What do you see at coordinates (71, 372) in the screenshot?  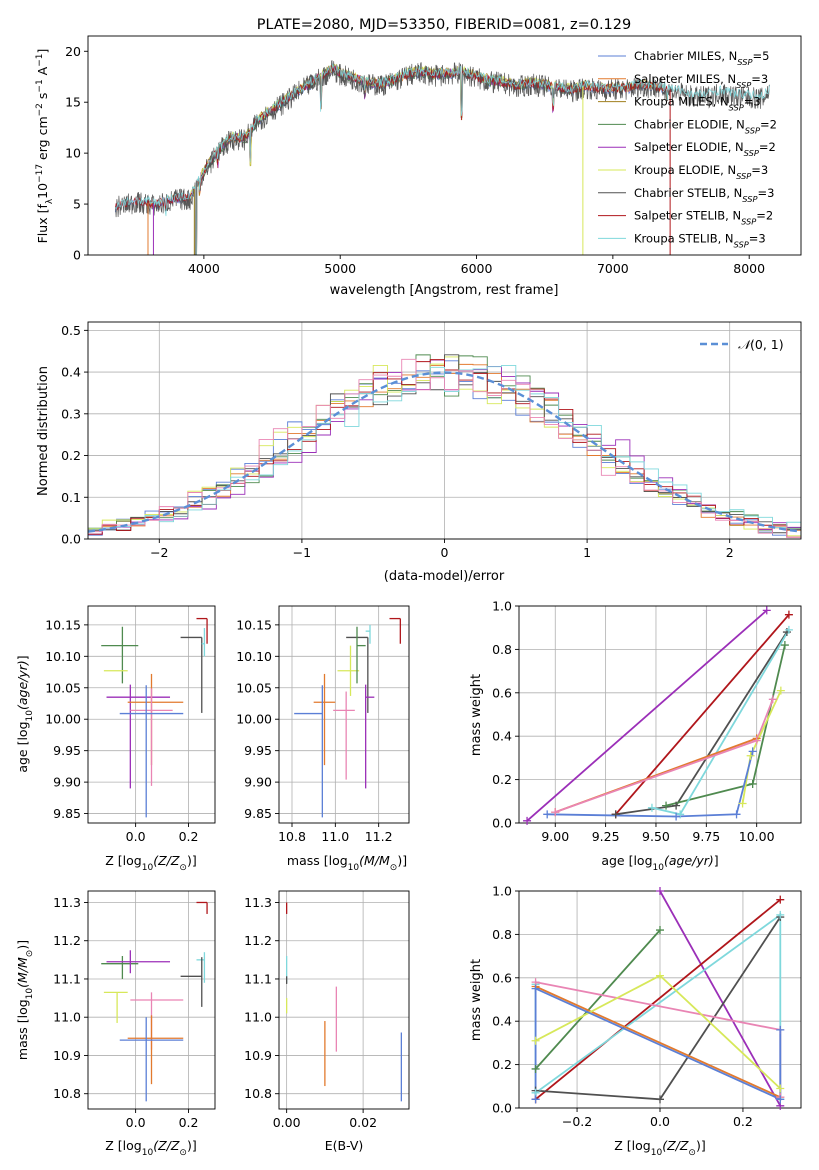 I see `tick-label-y: 0.4` at bounding box center [71, 372].